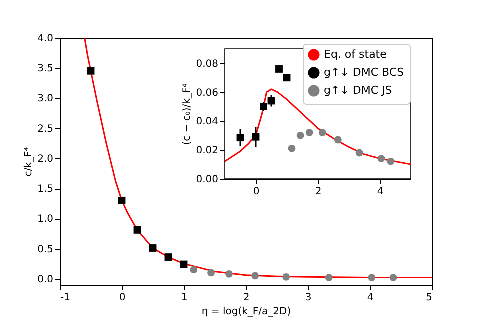 This screenshot has height=320, width=480. Describe the element at coordinates (29, 162) in the screenshot. I see `y-axis-title: c/k_F⁴` at that location.